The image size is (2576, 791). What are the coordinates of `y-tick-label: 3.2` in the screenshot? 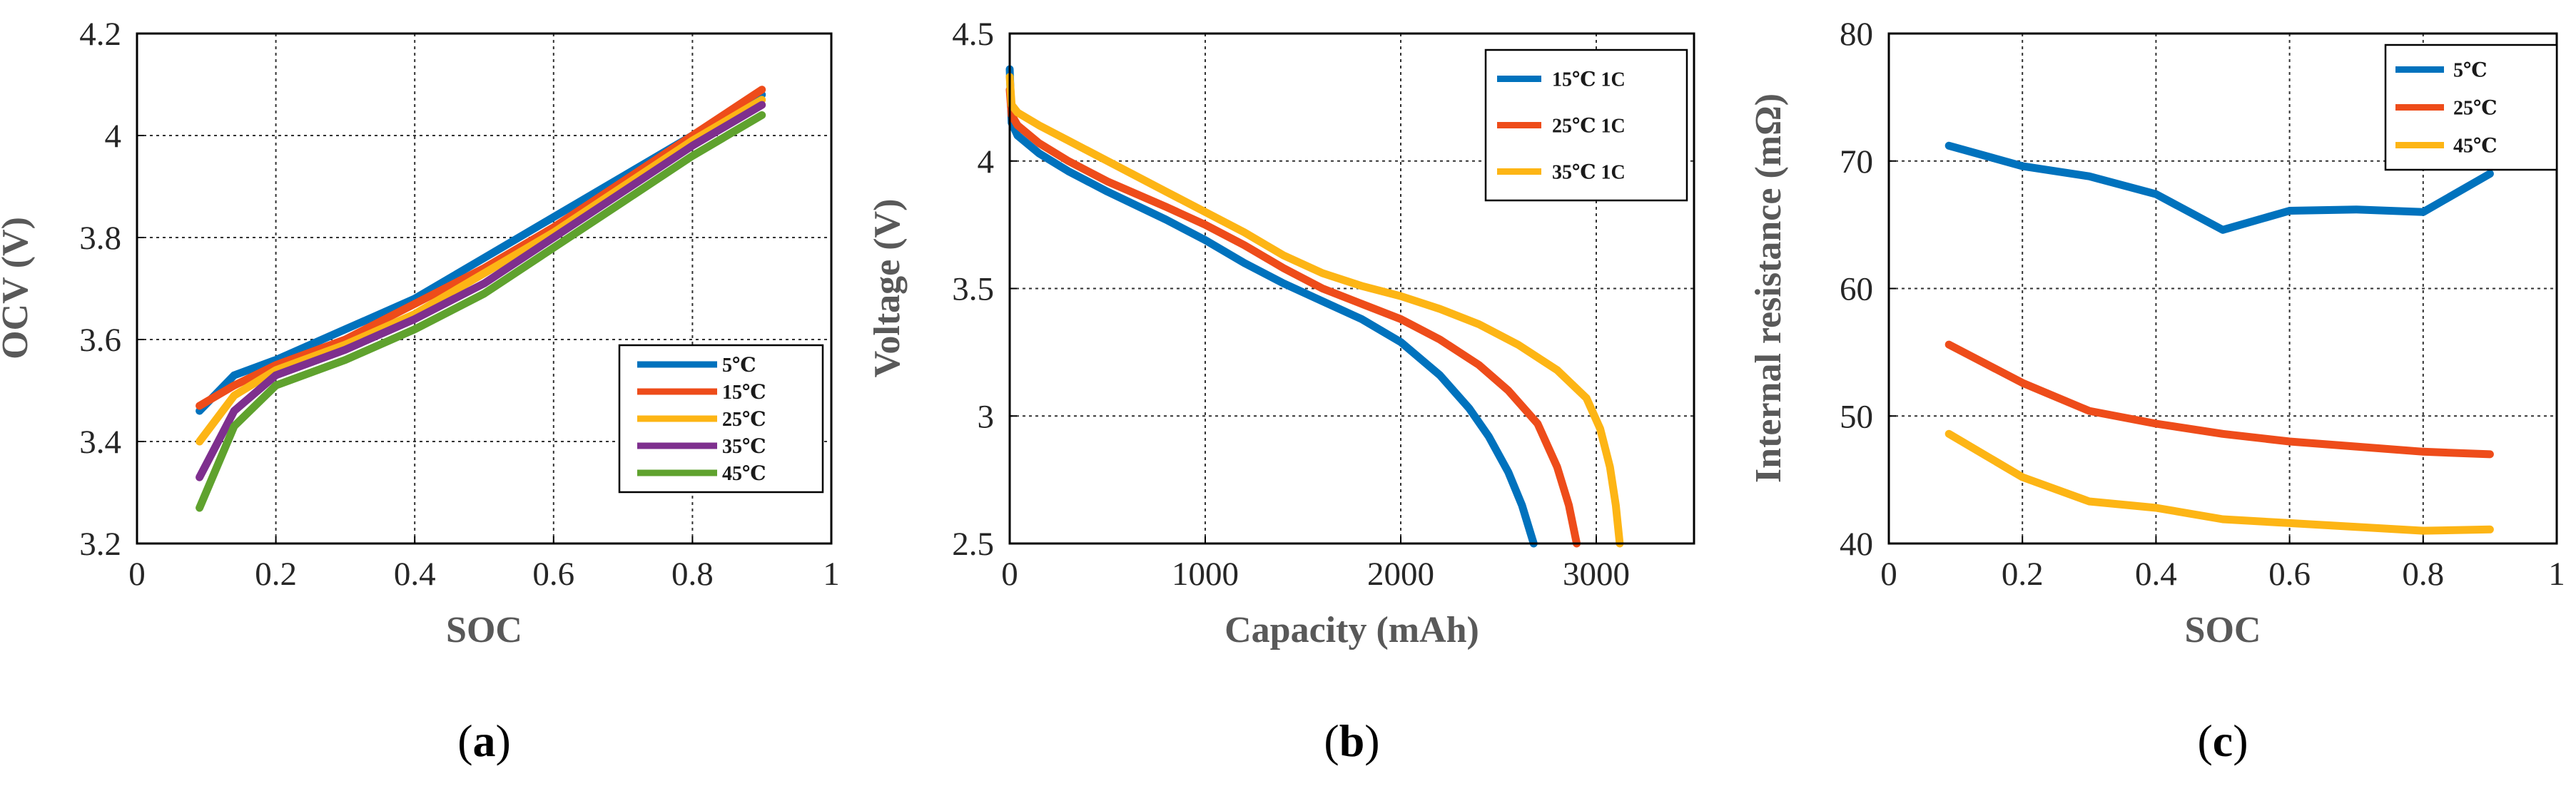 It's located at (100, 544).